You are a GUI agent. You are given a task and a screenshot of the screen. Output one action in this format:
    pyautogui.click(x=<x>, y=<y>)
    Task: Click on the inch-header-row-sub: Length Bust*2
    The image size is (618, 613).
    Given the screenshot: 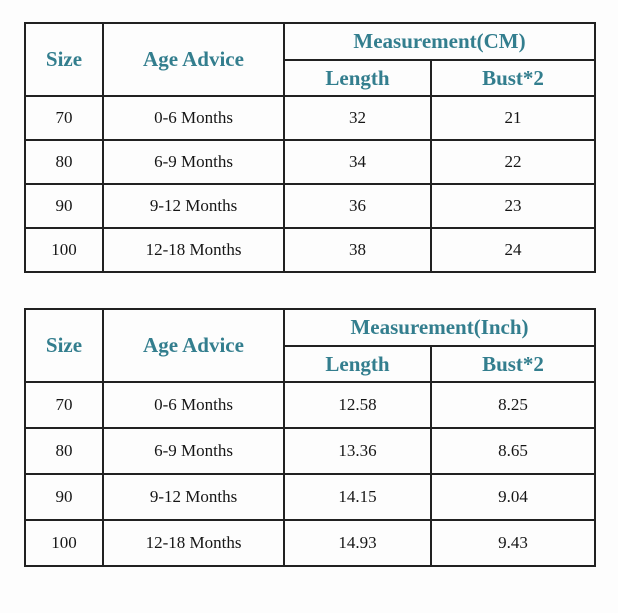 What is the action you would take?
    pyautogui.click(x=310, y=364)
    